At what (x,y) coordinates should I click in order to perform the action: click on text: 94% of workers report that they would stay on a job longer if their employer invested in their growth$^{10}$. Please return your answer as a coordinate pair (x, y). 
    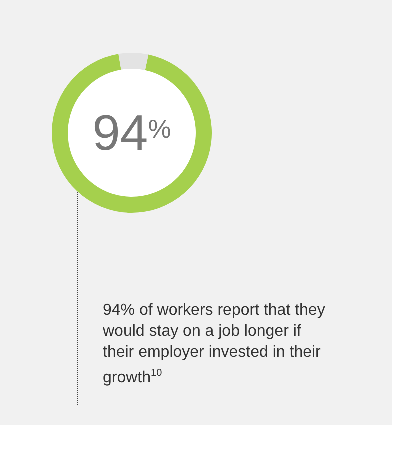
    Looking at the image, I should click on (214, 344).